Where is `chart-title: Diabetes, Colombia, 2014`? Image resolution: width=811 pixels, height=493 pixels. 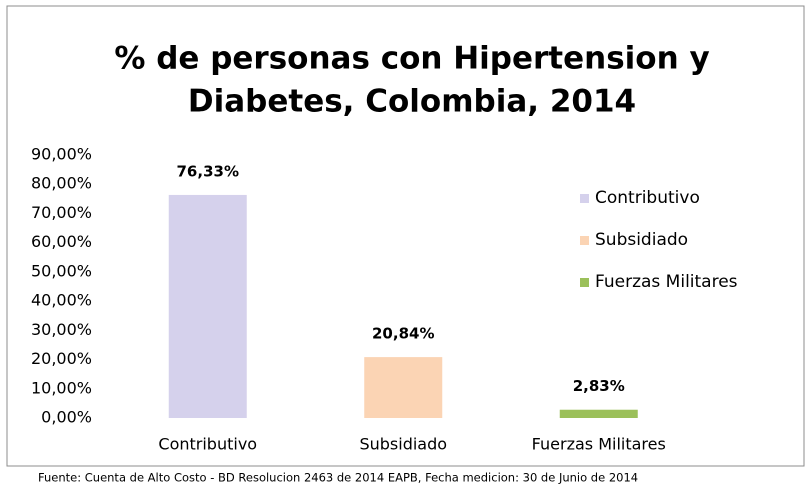
chart-title: Diabetes, Colombia, 2014 is located at coordinates (412, 102).